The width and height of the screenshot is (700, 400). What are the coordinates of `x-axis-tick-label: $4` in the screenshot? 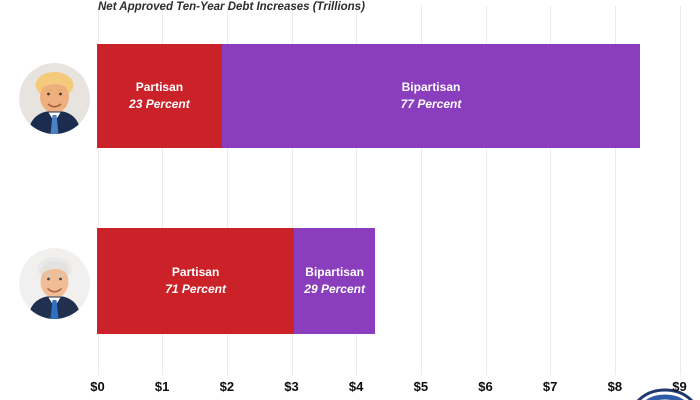 It's located at (356, 386).